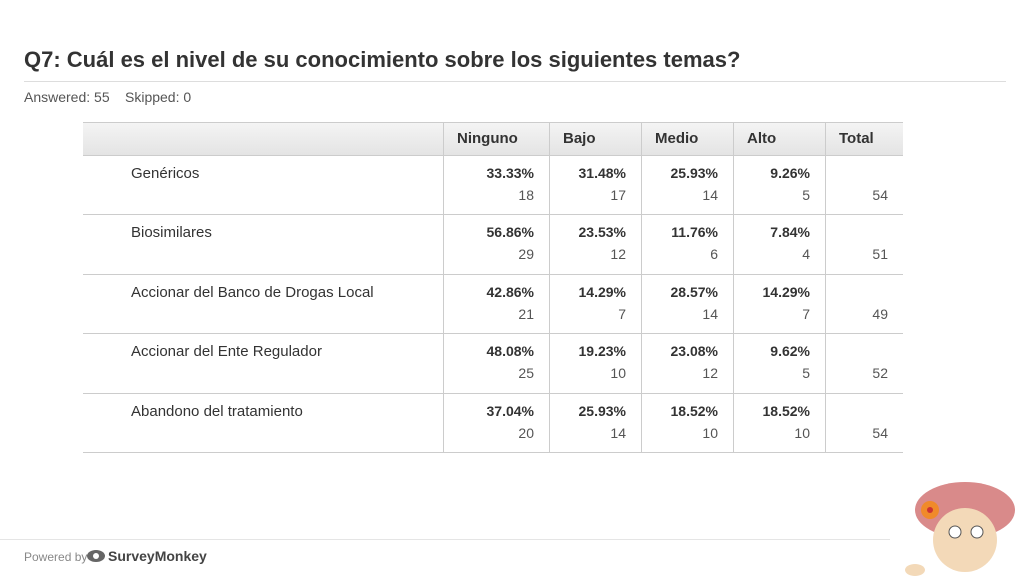 The image size is (1024, 576). I want to click on skipped: Skipped: 0, so click(158, 97).